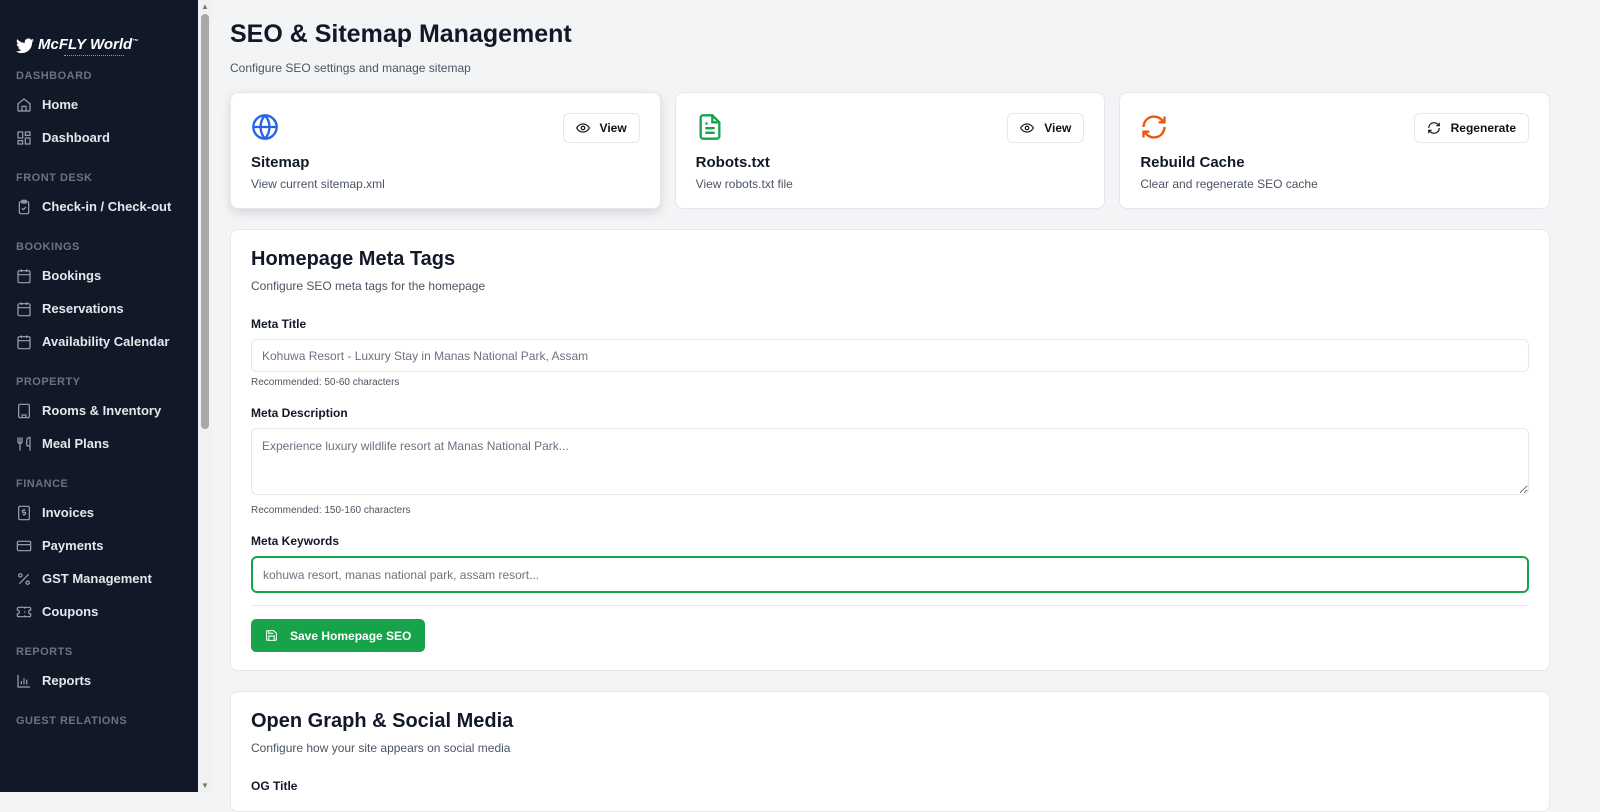 Image resolution: width=1600 pixels, height=812 pixels. What do you see at coordinates (24, 611) in the screenshot?
I see `ticket-icon` at bounding box center [24, 611].